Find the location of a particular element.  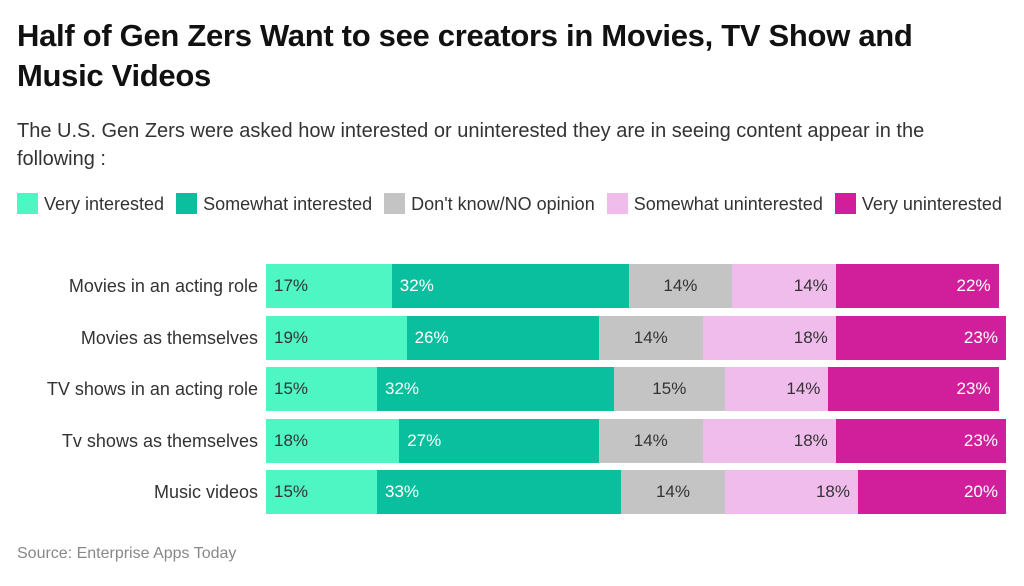

category-label: TV shows in an acting role is located at coordinates (152, 389).